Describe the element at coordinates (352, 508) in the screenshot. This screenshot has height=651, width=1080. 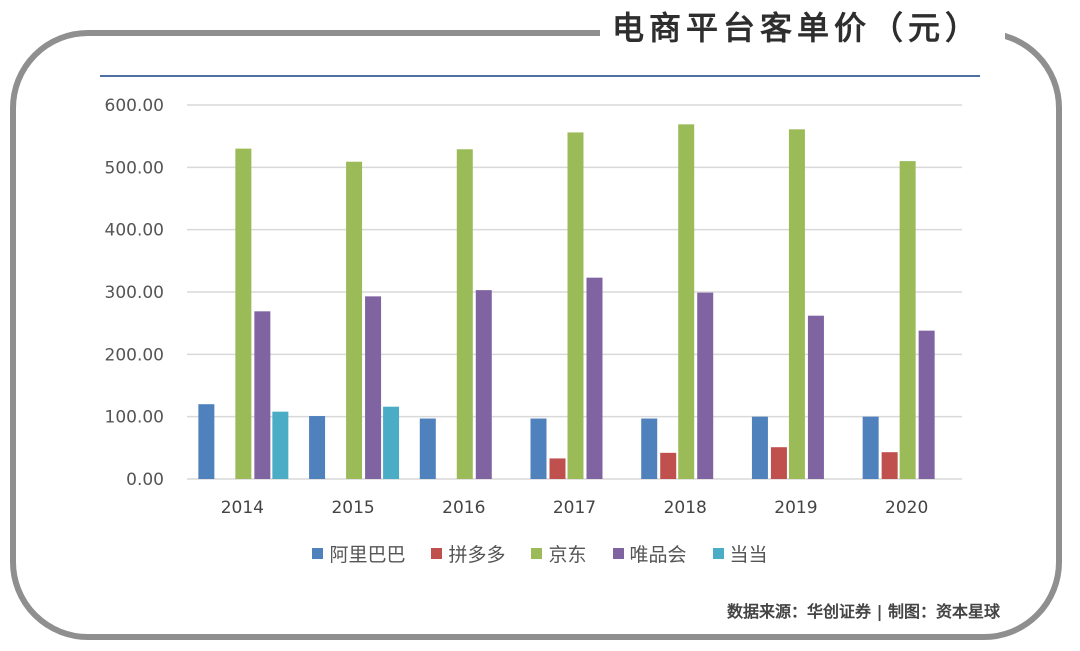
I see `x-tick-label: 2015` at that location.